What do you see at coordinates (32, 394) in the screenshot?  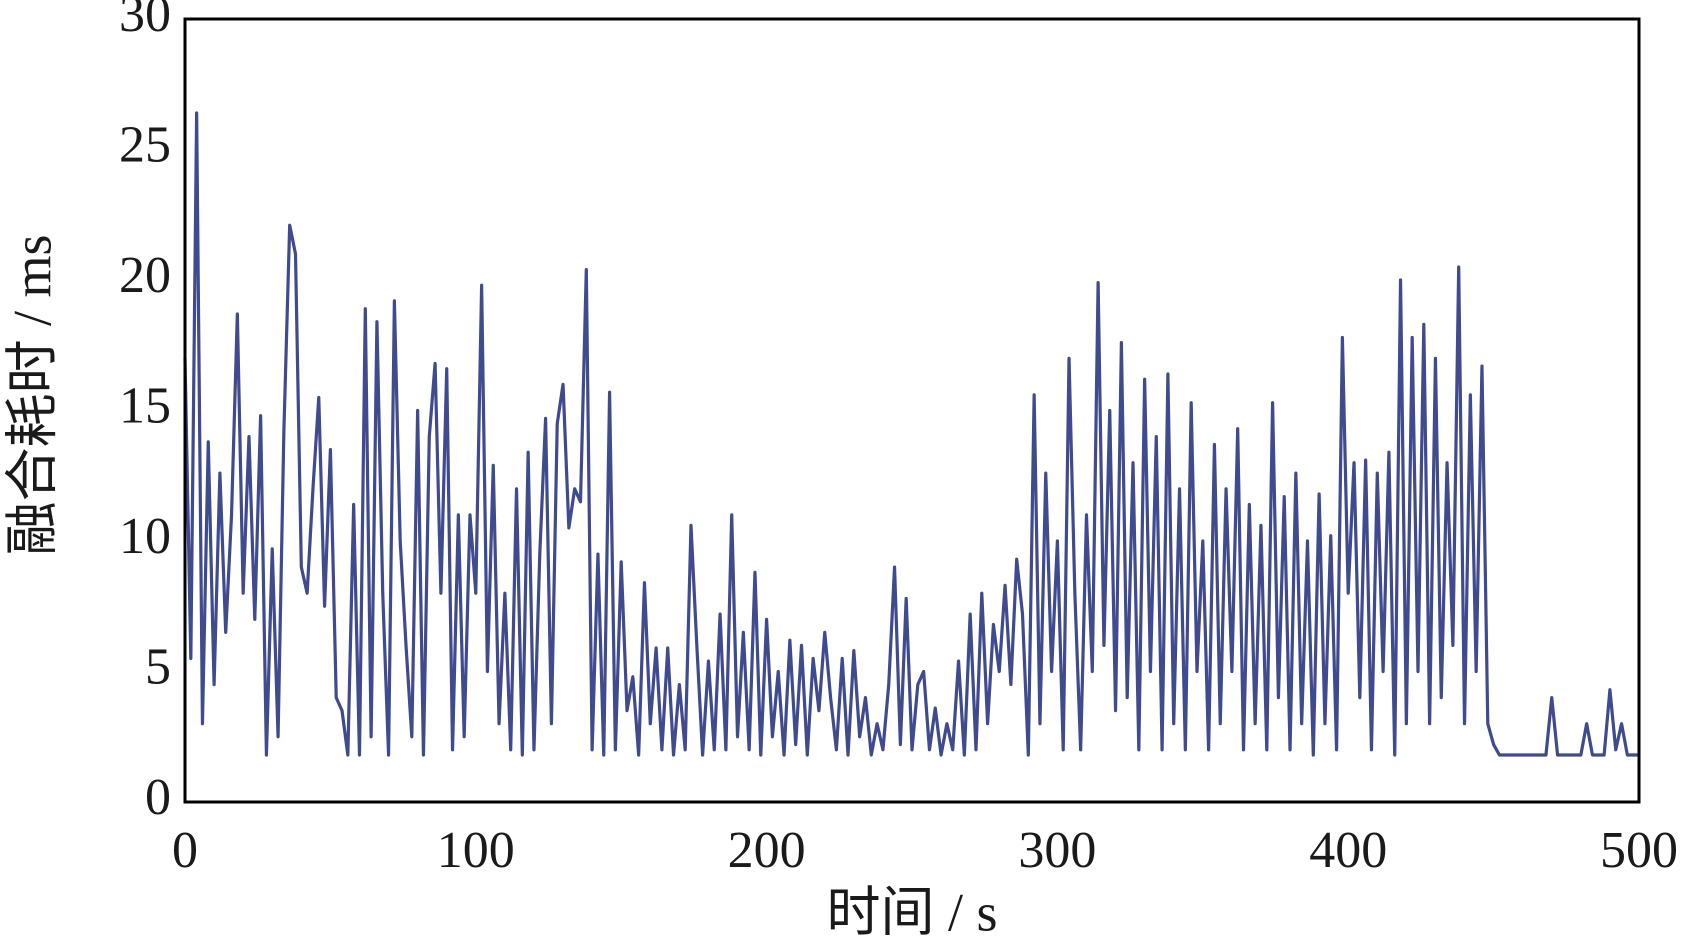 I see `y-axis-title: 融合耗时 / ms` at bounding box center [32, 394].